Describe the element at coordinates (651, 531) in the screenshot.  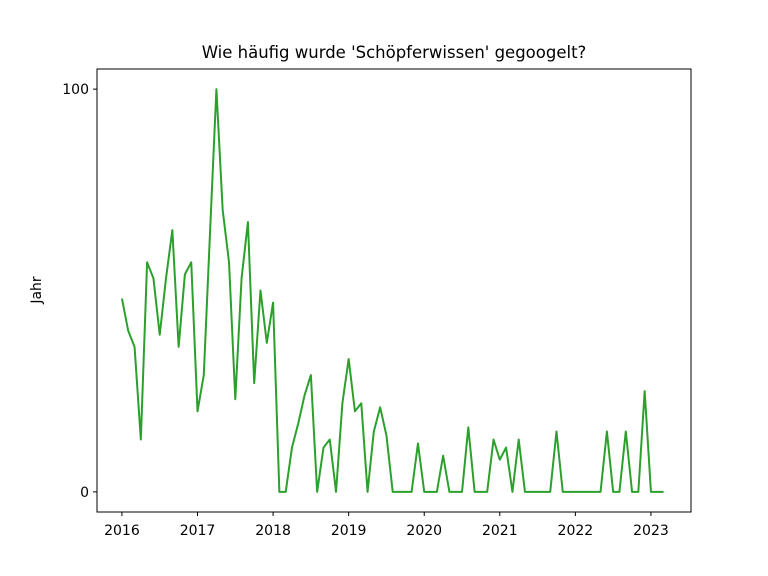
I see `x-tick-label: 2023` at that location.